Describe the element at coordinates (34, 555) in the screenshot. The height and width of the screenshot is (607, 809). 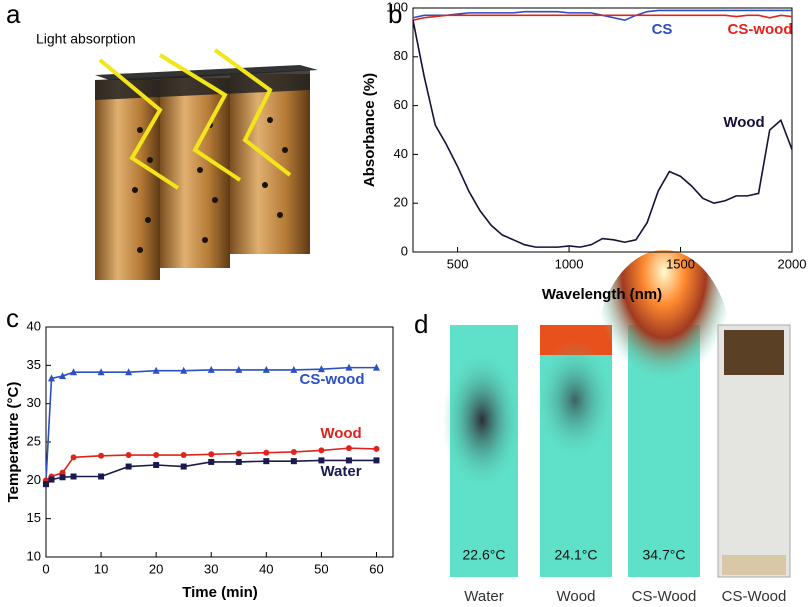
I see `y-tick-label: 10` at that location.